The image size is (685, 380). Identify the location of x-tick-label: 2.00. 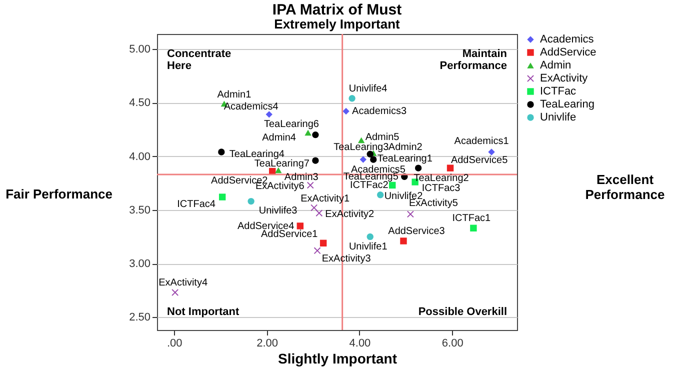
(267, 344).